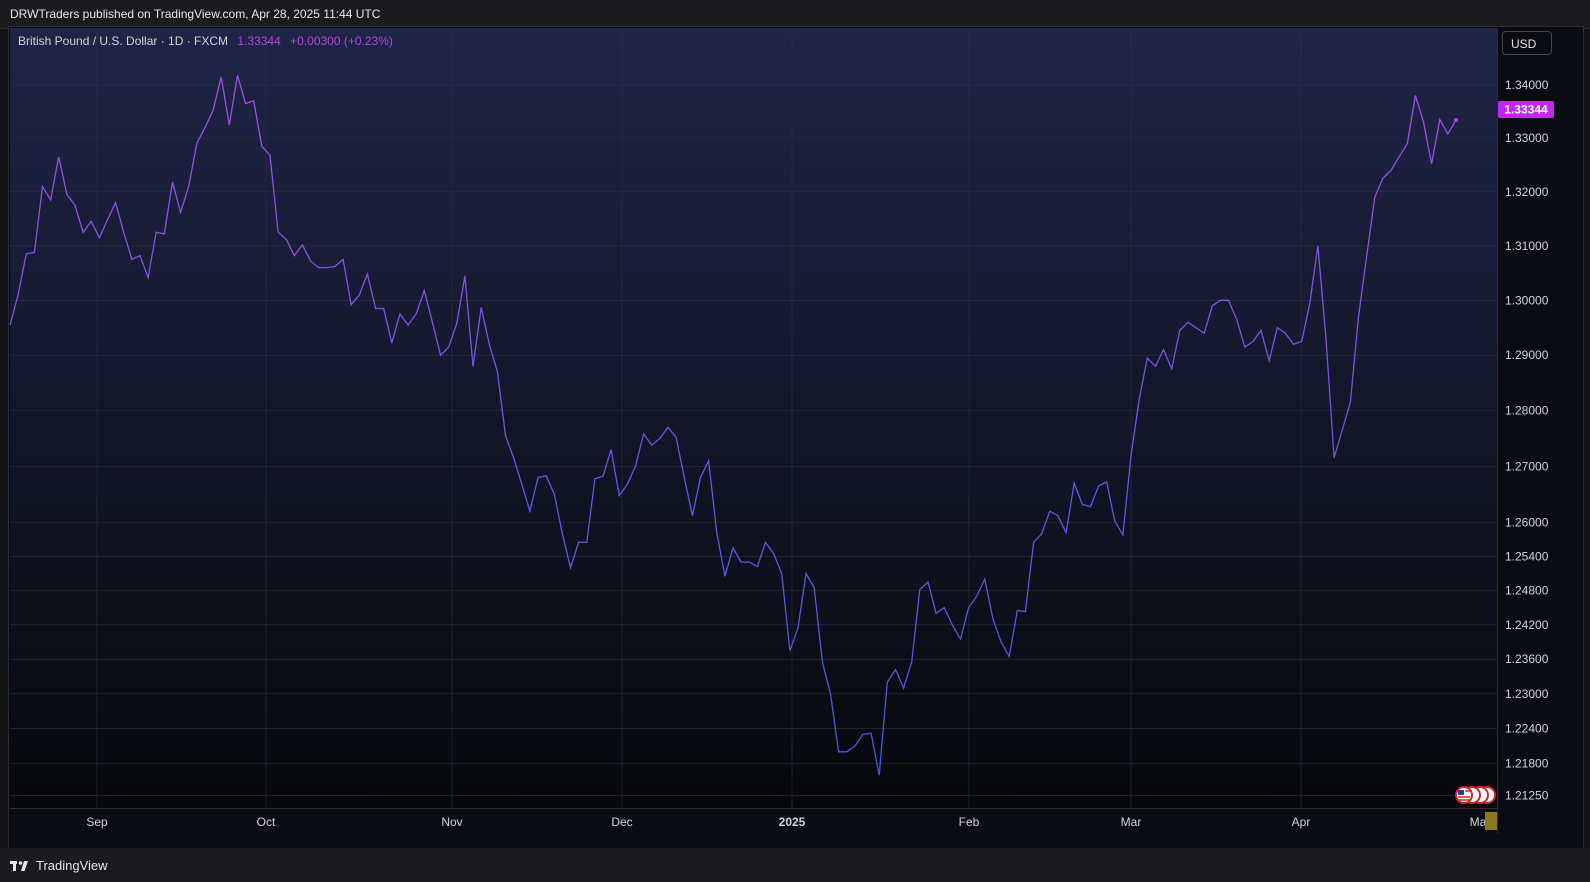 The image size is (1590, 882). Describe the element at coordinates (1527, 556) in the screenshot. I see `price-tick-label: 1.25400` at that location.